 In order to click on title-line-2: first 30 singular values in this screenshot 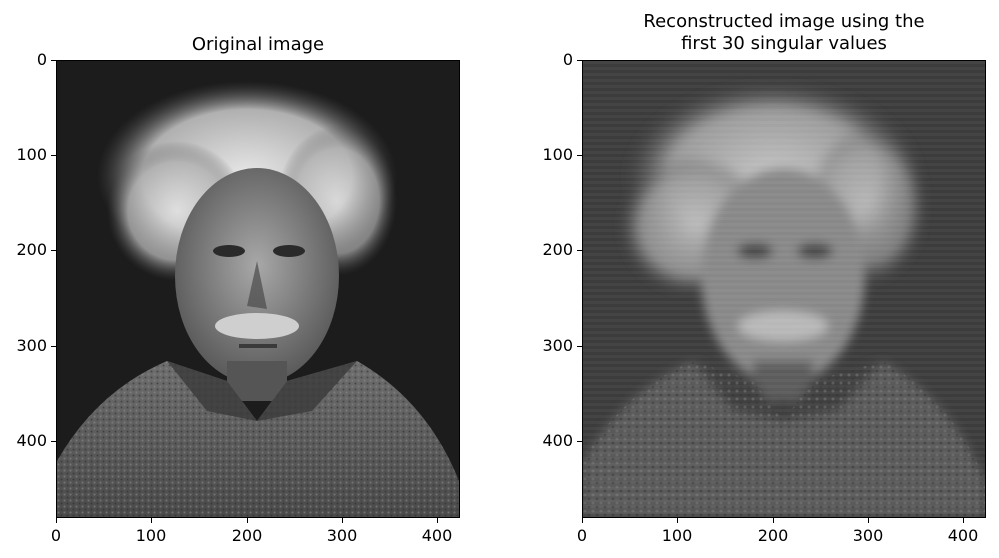, I will do `click(784, 43)`.